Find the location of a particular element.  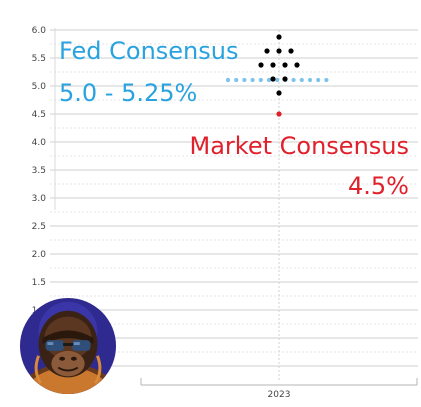

x-axis: 2023 is located at coordinates (279, 389).